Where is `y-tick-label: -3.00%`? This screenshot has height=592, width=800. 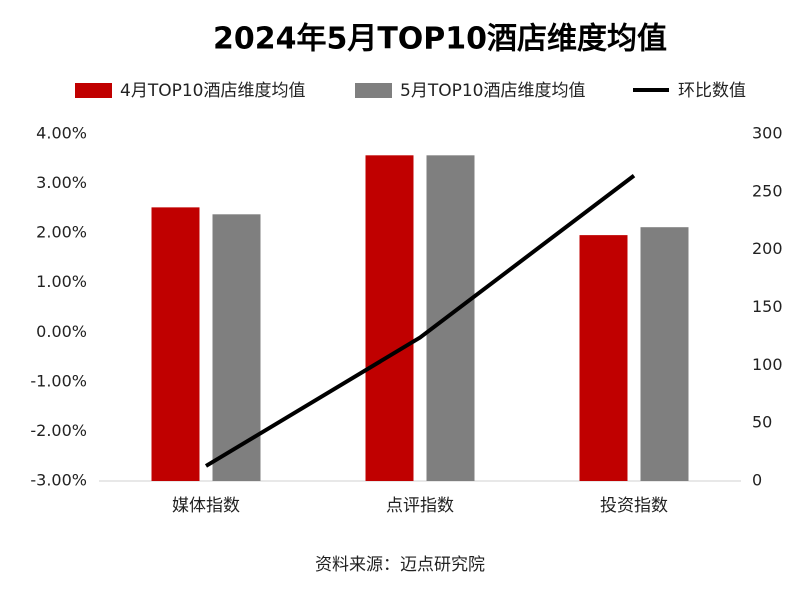 y-tick-label: -3.00% is located at coordinates (58, 480).